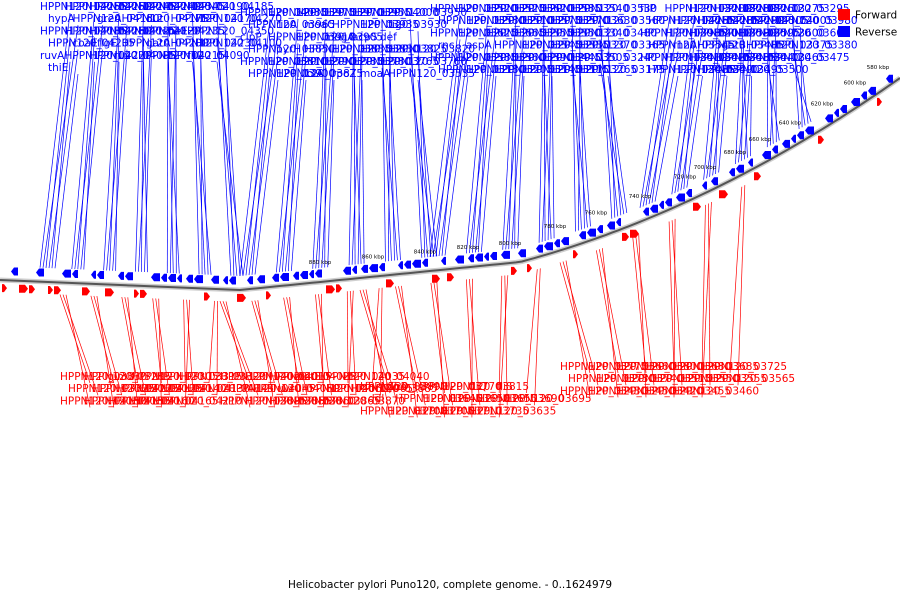 The image size is (900, 600). I want to click on reverse-gene-label: HPPN120_03505, so click(585, 58).